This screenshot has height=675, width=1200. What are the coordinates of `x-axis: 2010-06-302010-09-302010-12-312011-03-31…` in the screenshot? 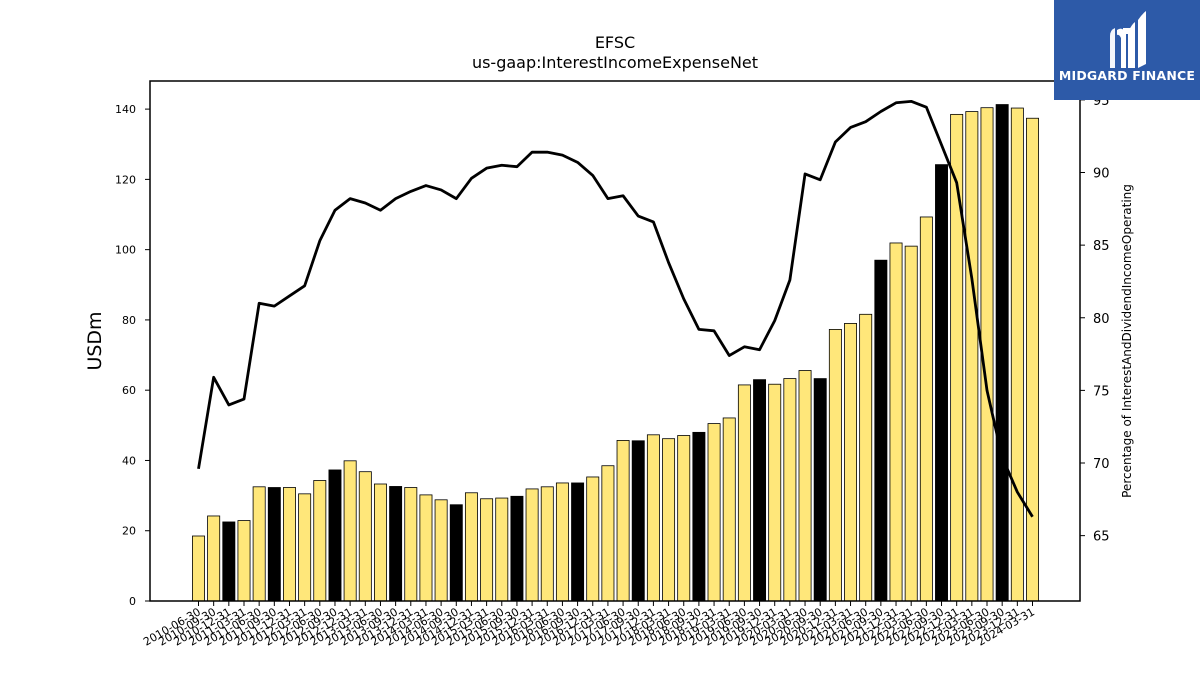 It's located at (589, 625).